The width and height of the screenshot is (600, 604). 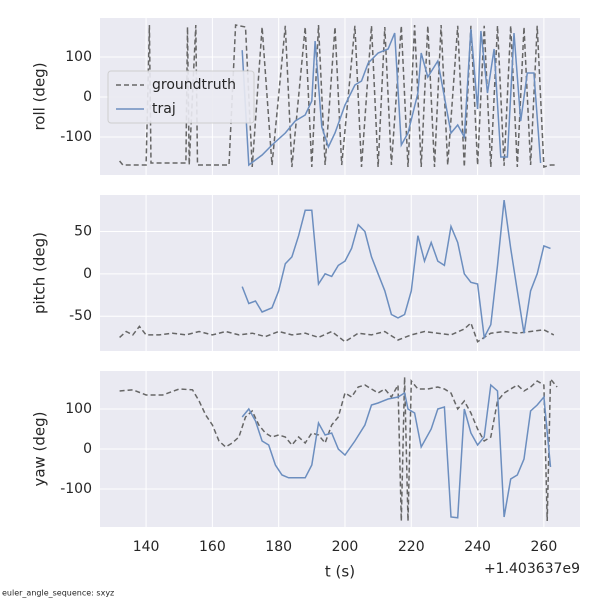 What do you see at coordinates (146, 547) in the screenshot?
I see `x-tick-label: 140` at bounding box center [146, 547].